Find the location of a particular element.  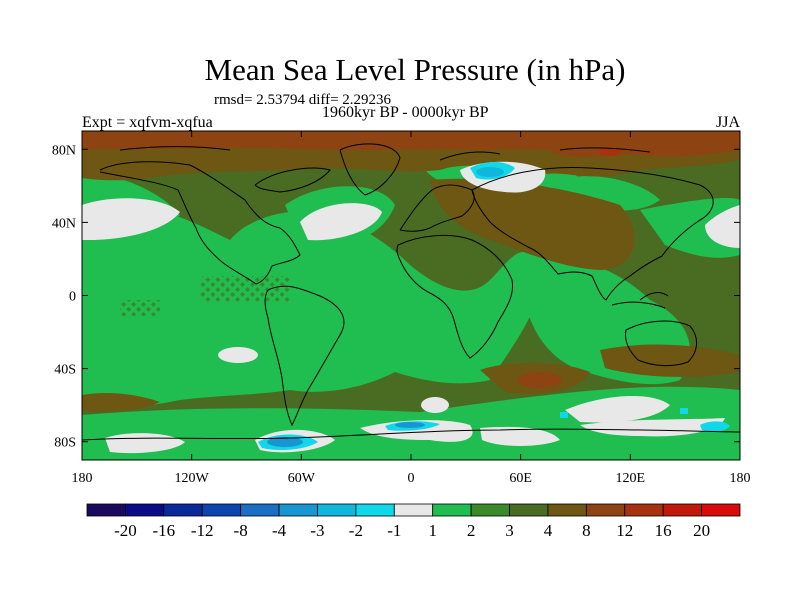

y-tick-label: 40N is located at coordinates (64, 223).